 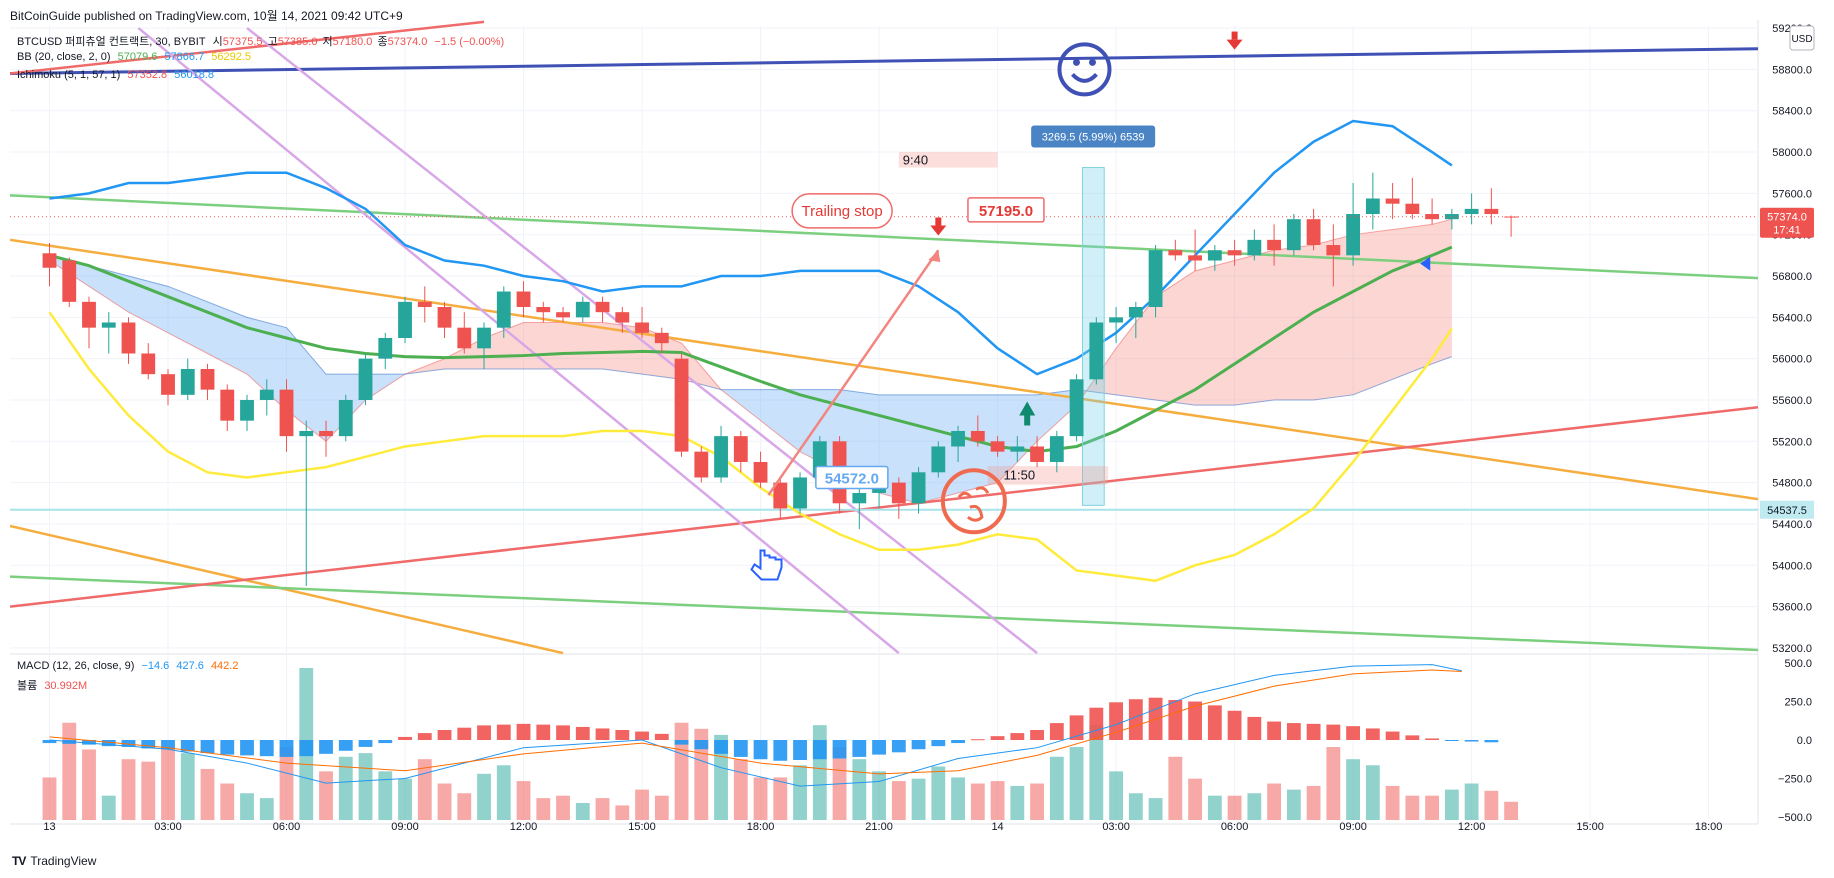 I want to click on countdown-label: 17:41, so click(x=1787, y=231).